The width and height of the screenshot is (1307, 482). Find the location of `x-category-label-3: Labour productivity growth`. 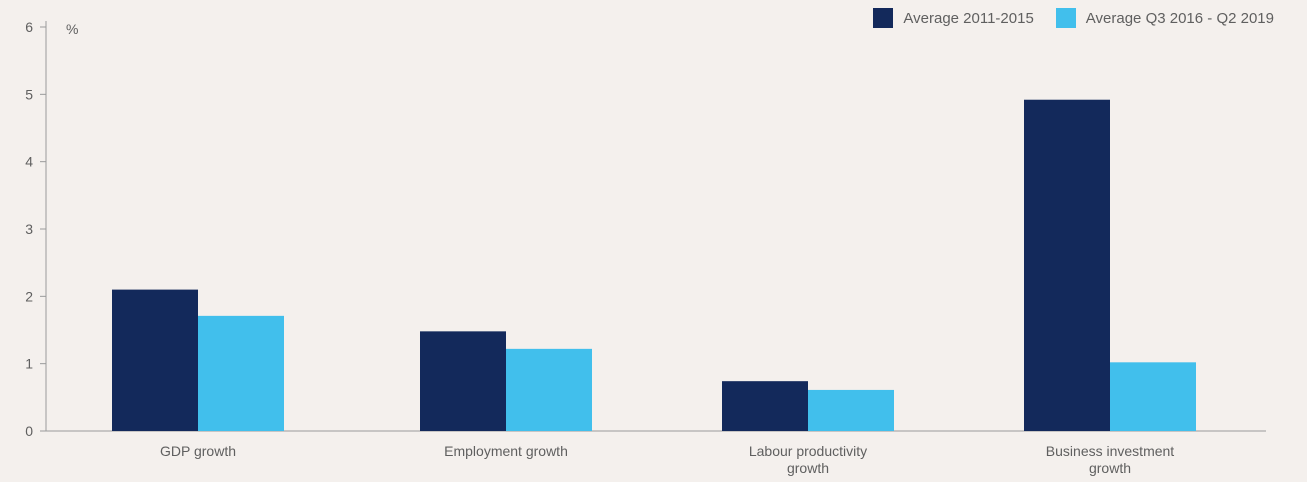

x-category-label-3: Labour productivity growth is located at coordinates (808, 459).